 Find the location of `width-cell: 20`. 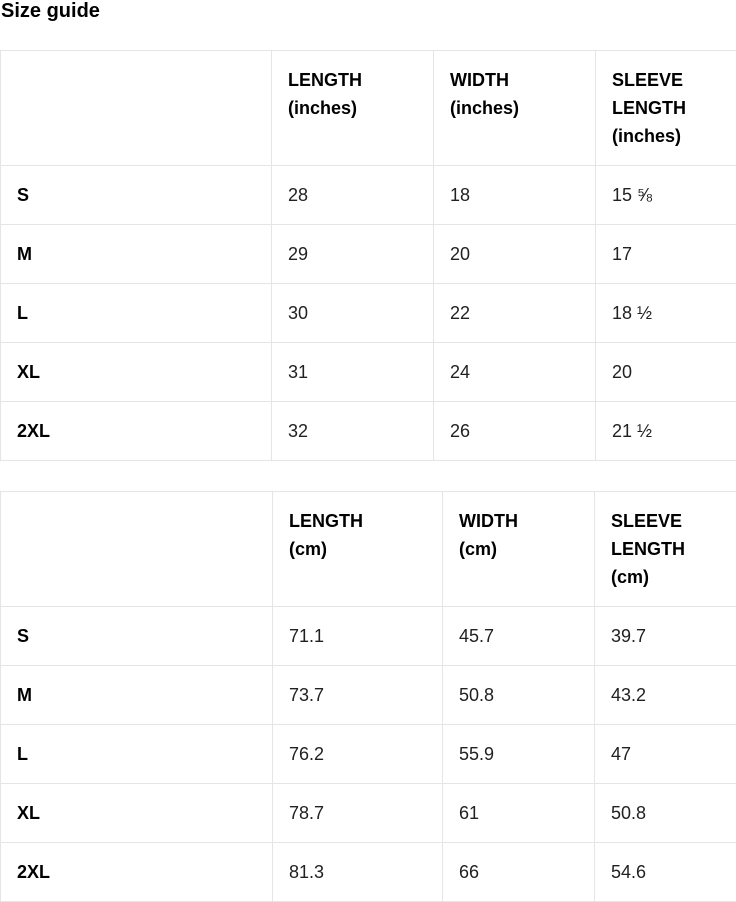

width-cell: 20 is located at coordinates (515, 254).